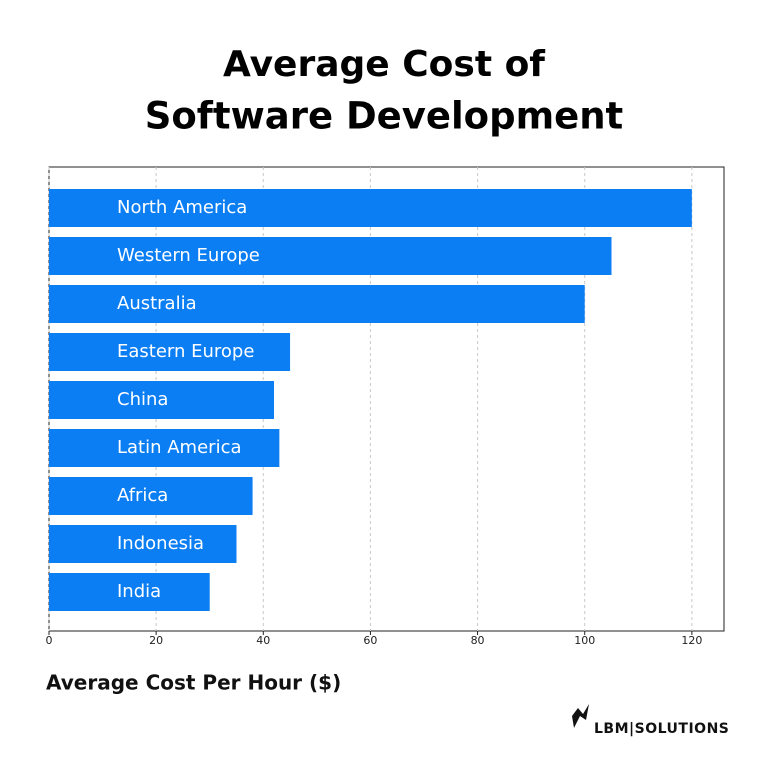 The width and height of the screenshot is (768, 768). What do you see at coordinates (160, 543) in the screenshot?
I see `category-label: Indonesia` at bounding box center [160, 543].